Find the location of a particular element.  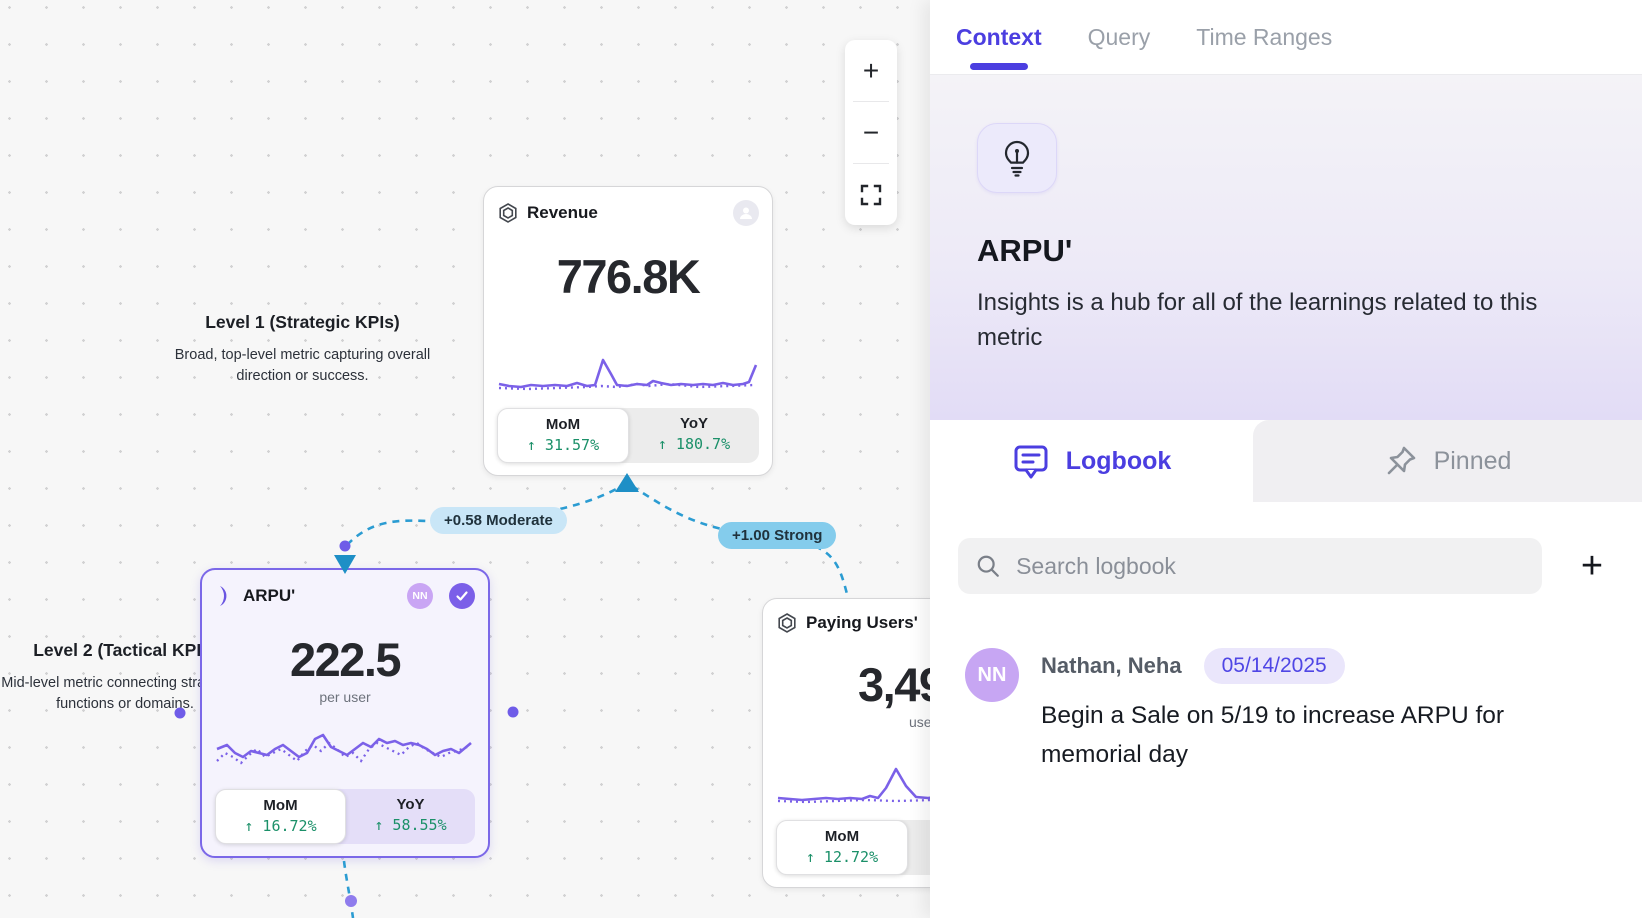

arpu-sparkline is located at coordinates (344, 749).